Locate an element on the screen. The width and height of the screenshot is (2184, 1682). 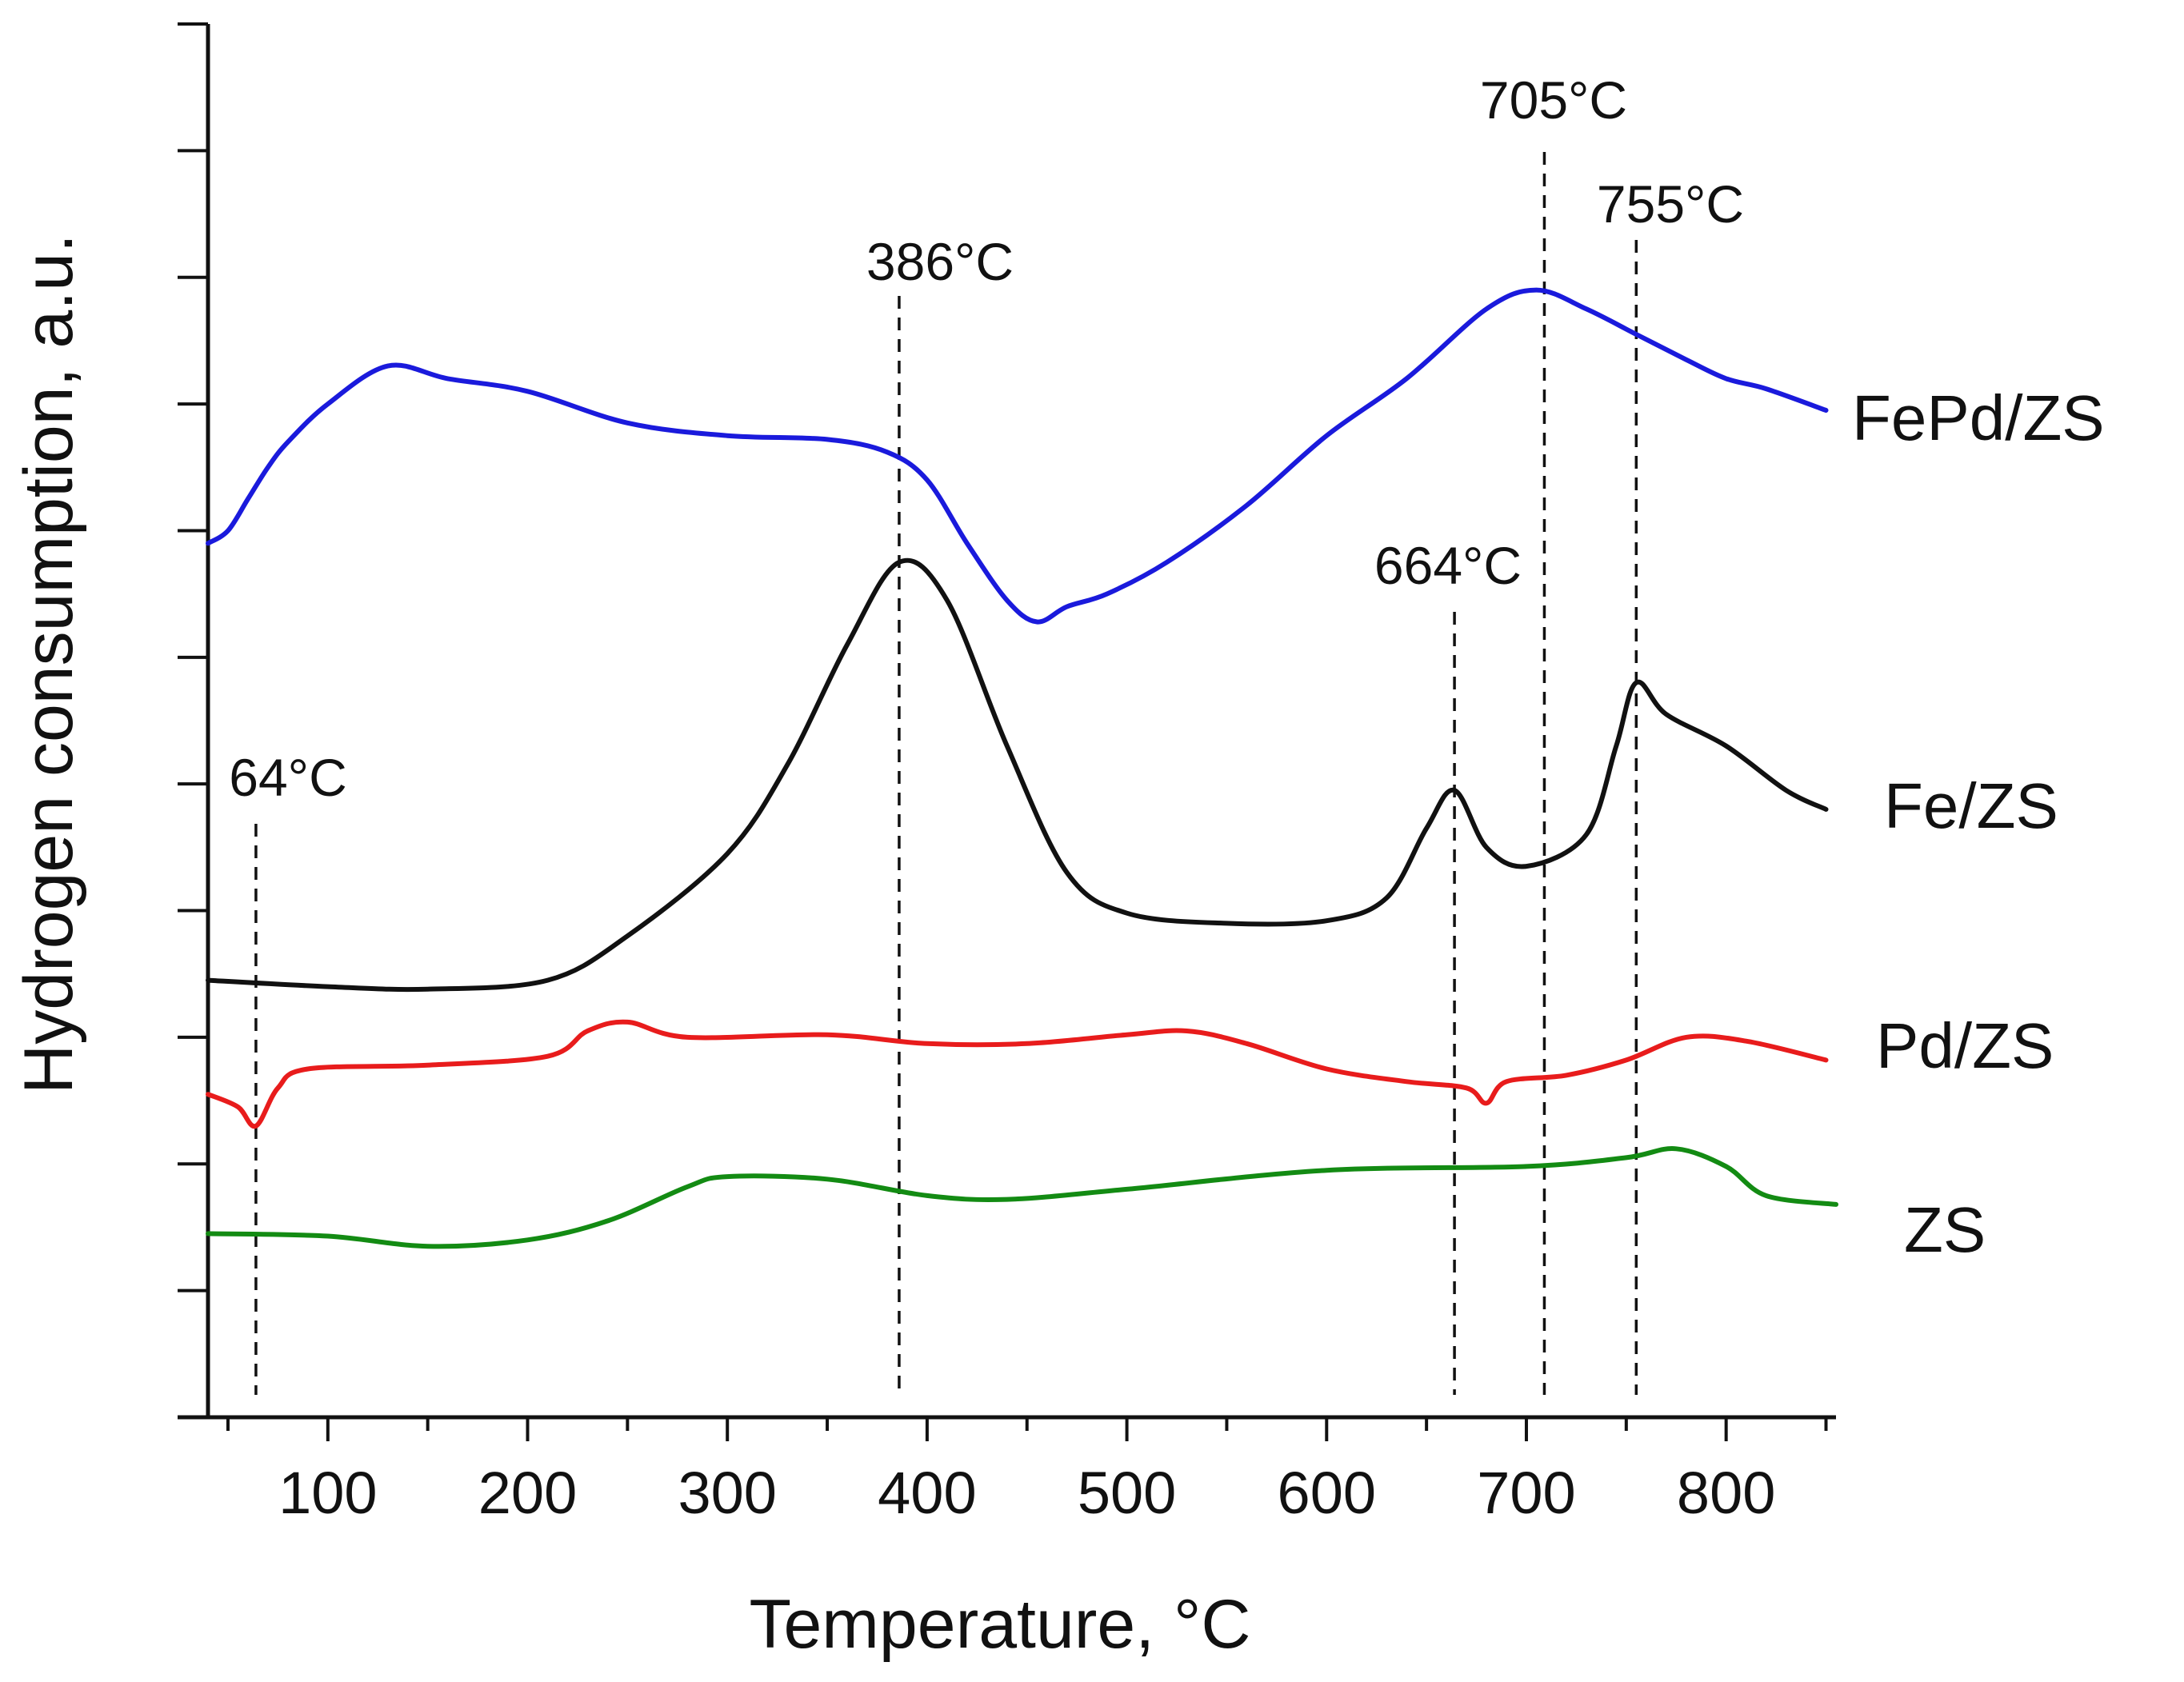
x-tick-label-500: 500 is located at coordinates (1127, 1493).